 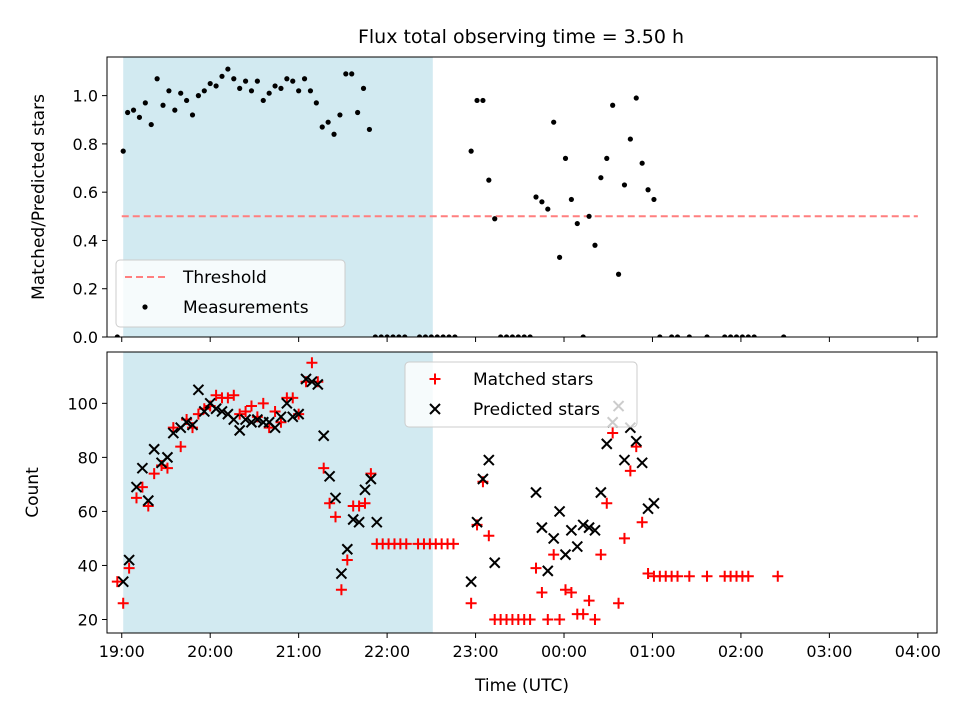 What do you see at coordinates (88, 511) in the screenshot?
I see `y-tick-label: 60` at bounding box center [88, 511].